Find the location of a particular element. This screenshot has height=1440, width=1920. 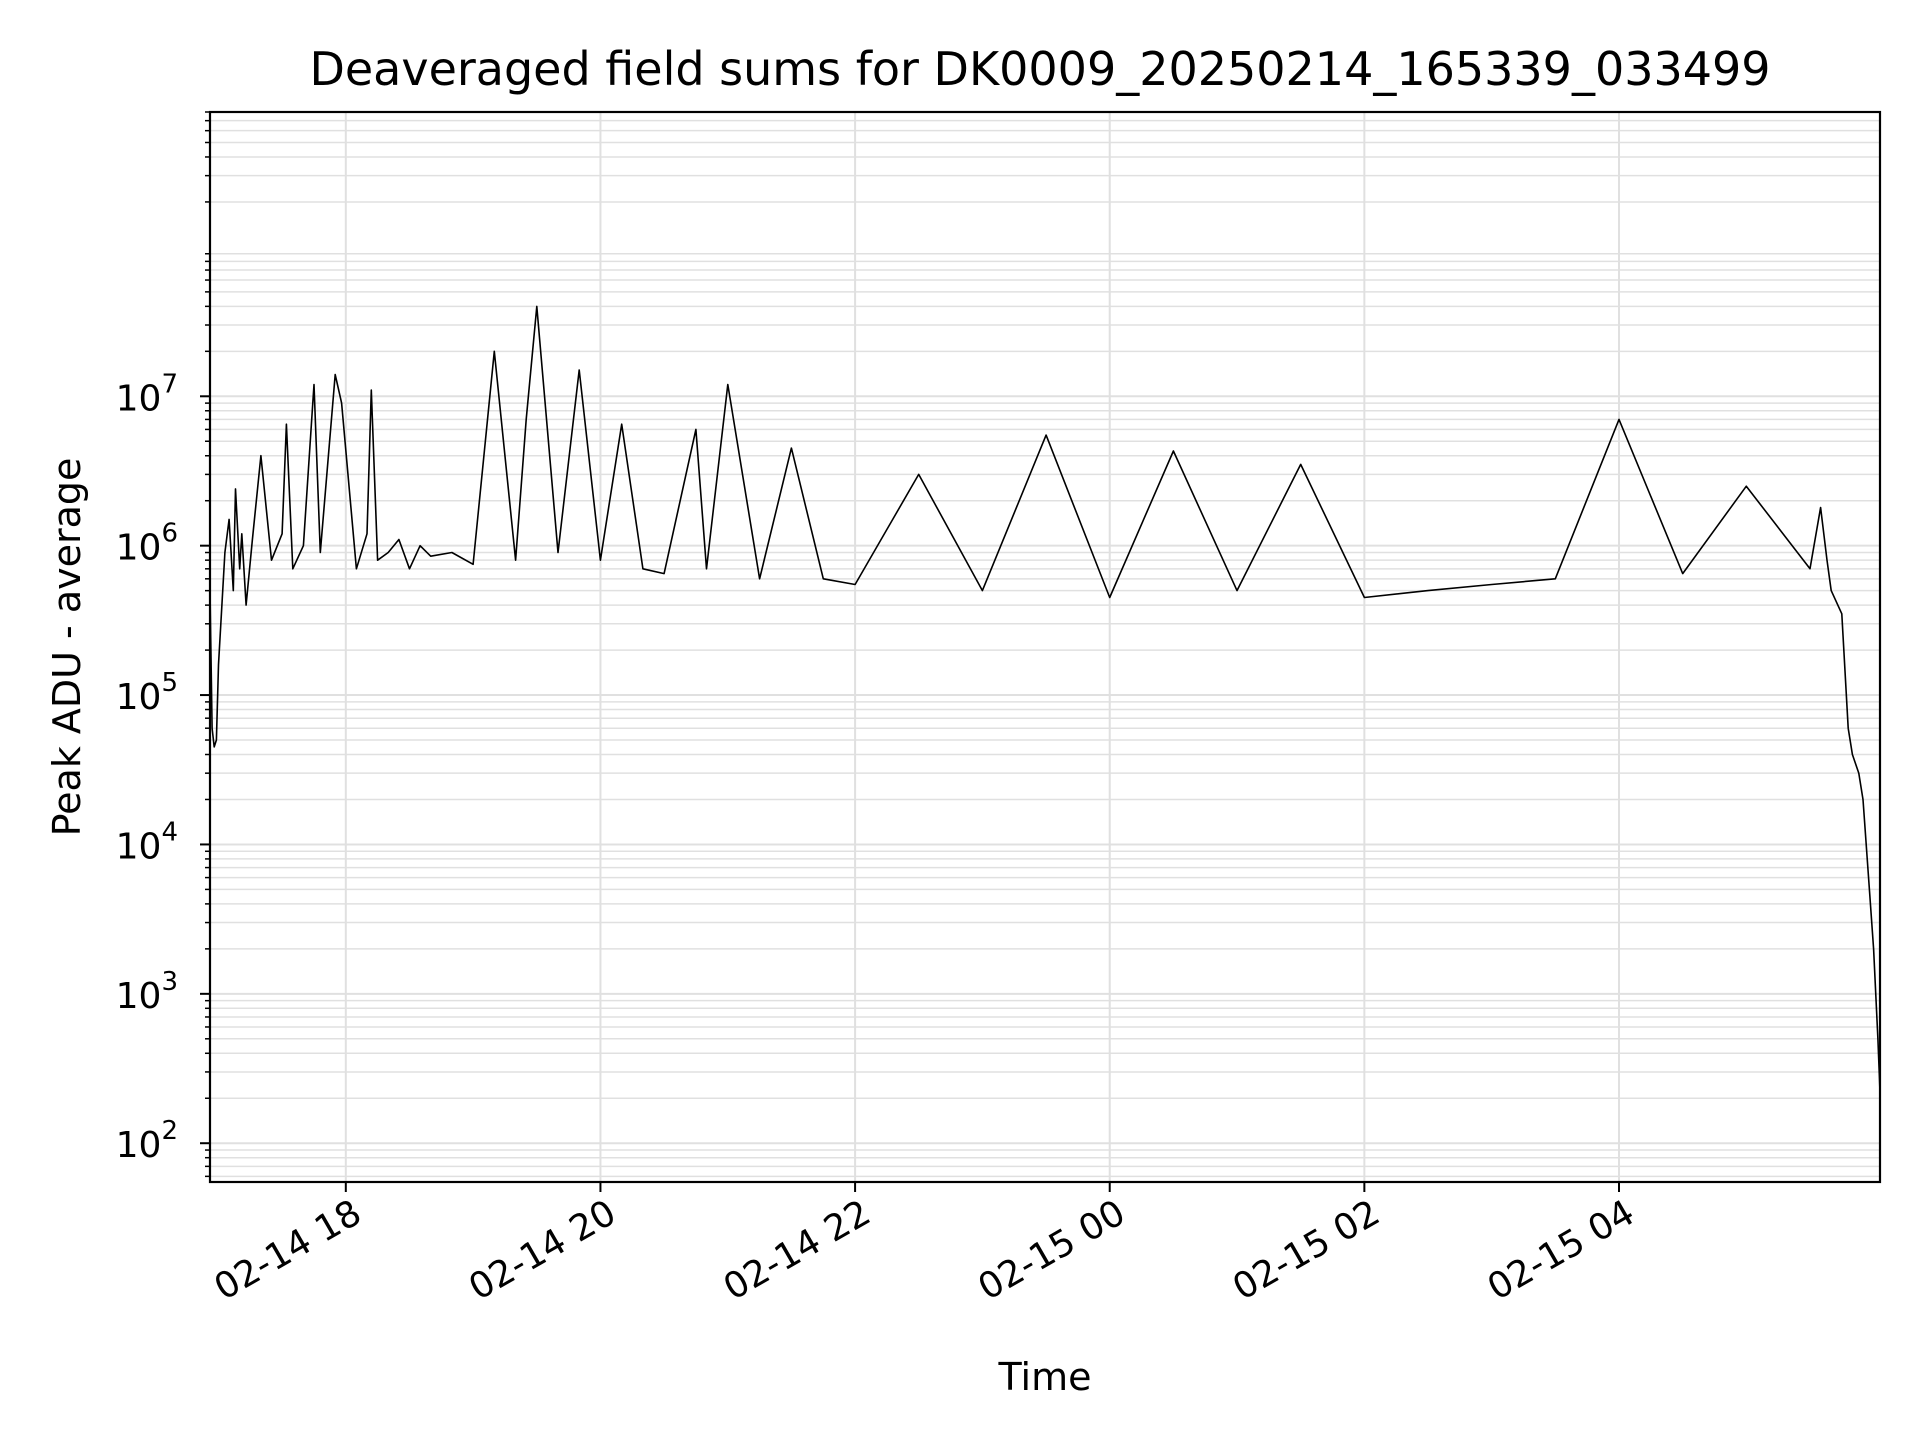

y-axis-label: Peak ADU - average is located at coordinates (67, 647).